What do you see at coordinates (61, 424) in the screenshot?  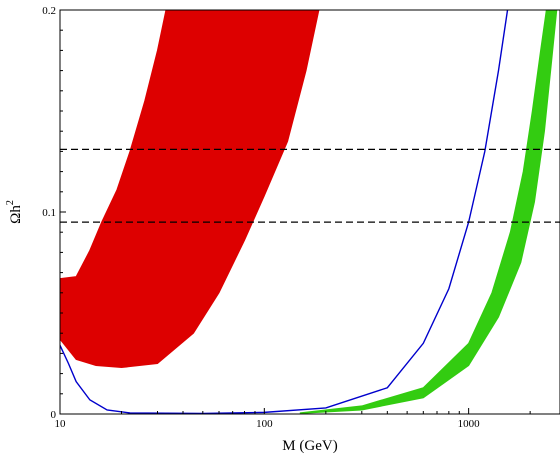 I see `x-tick-label: 10` at bounding box center [61, 424].